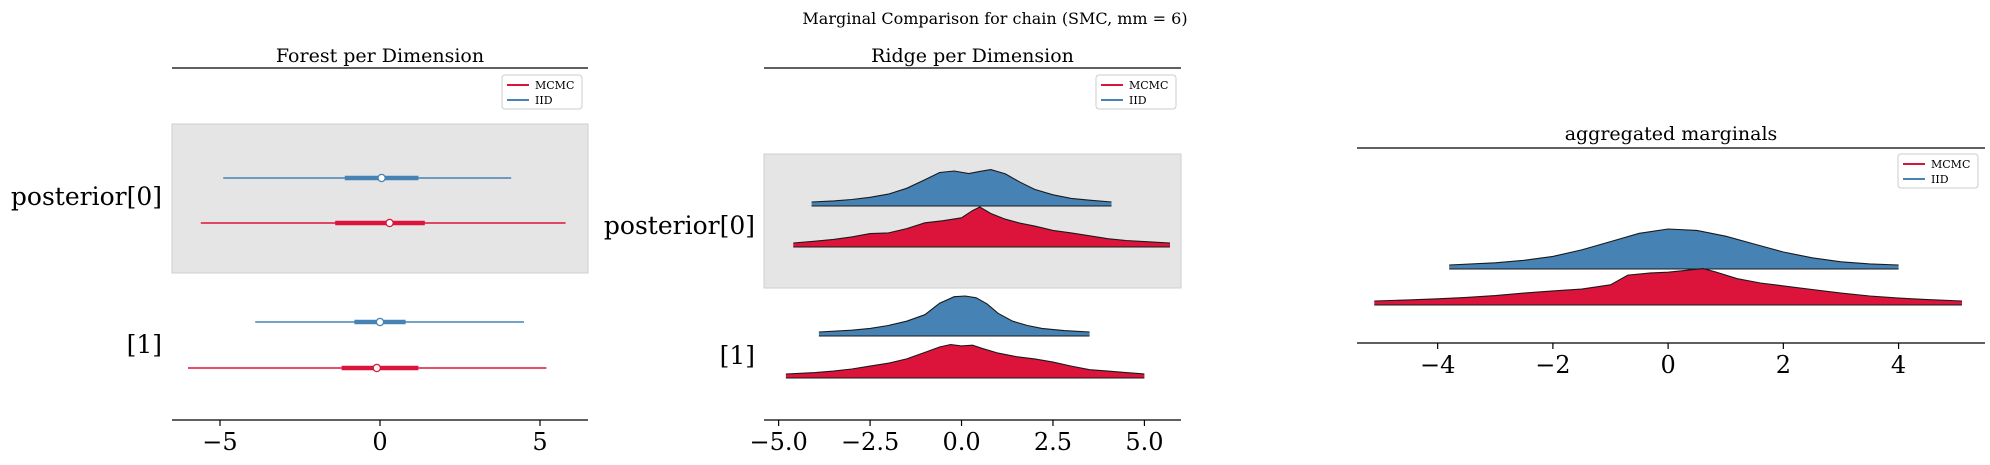 This screenshot has height=465, width=1990. I want to click on x-tick-label: 0.0, so click(961, 442).